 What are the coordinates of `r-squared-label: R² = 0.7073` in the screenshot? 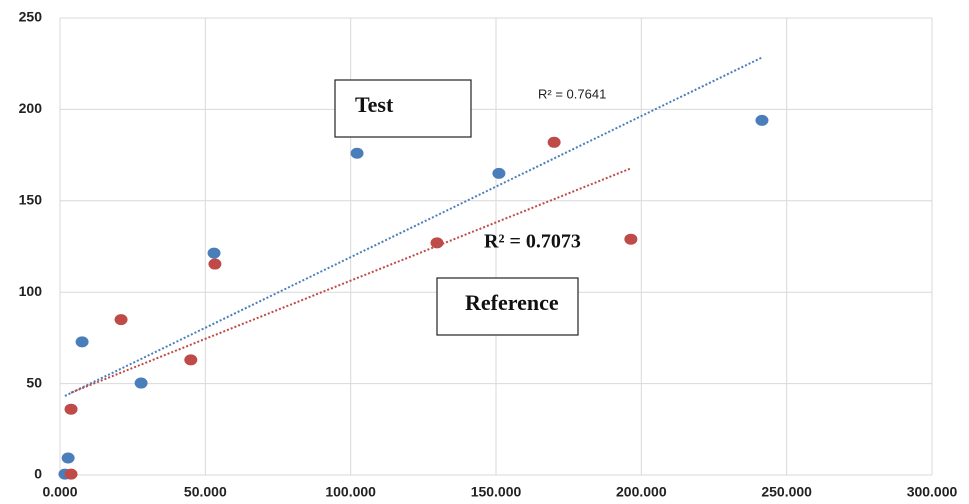 It's located at (532, 242).